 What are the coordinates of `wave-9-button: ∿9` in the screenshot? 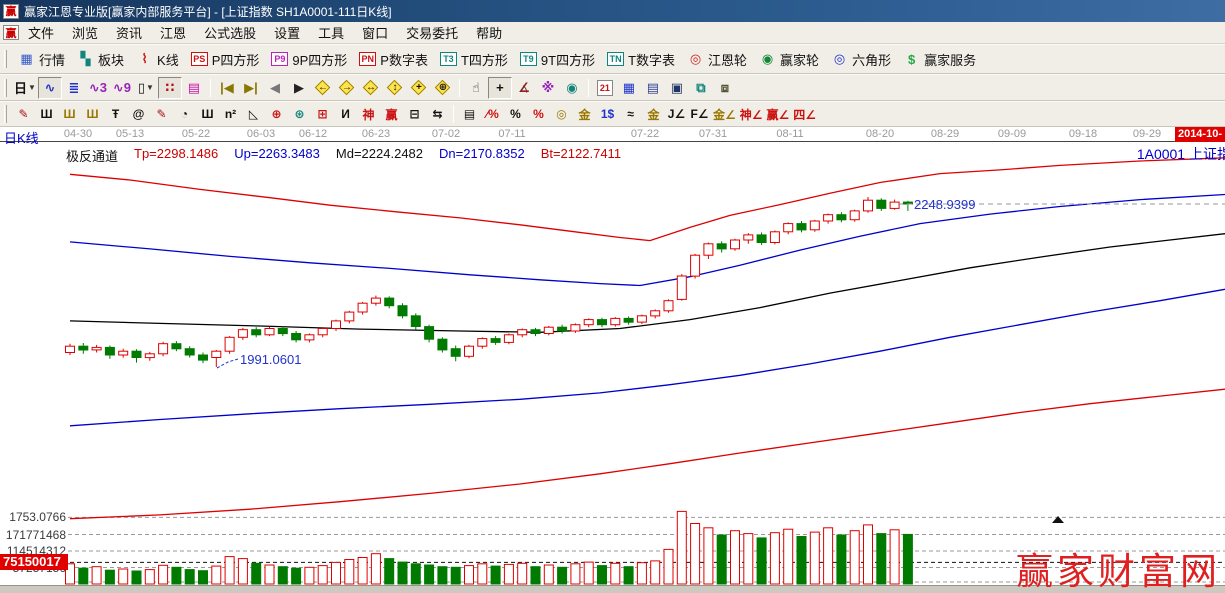 It's located at (121, 87).